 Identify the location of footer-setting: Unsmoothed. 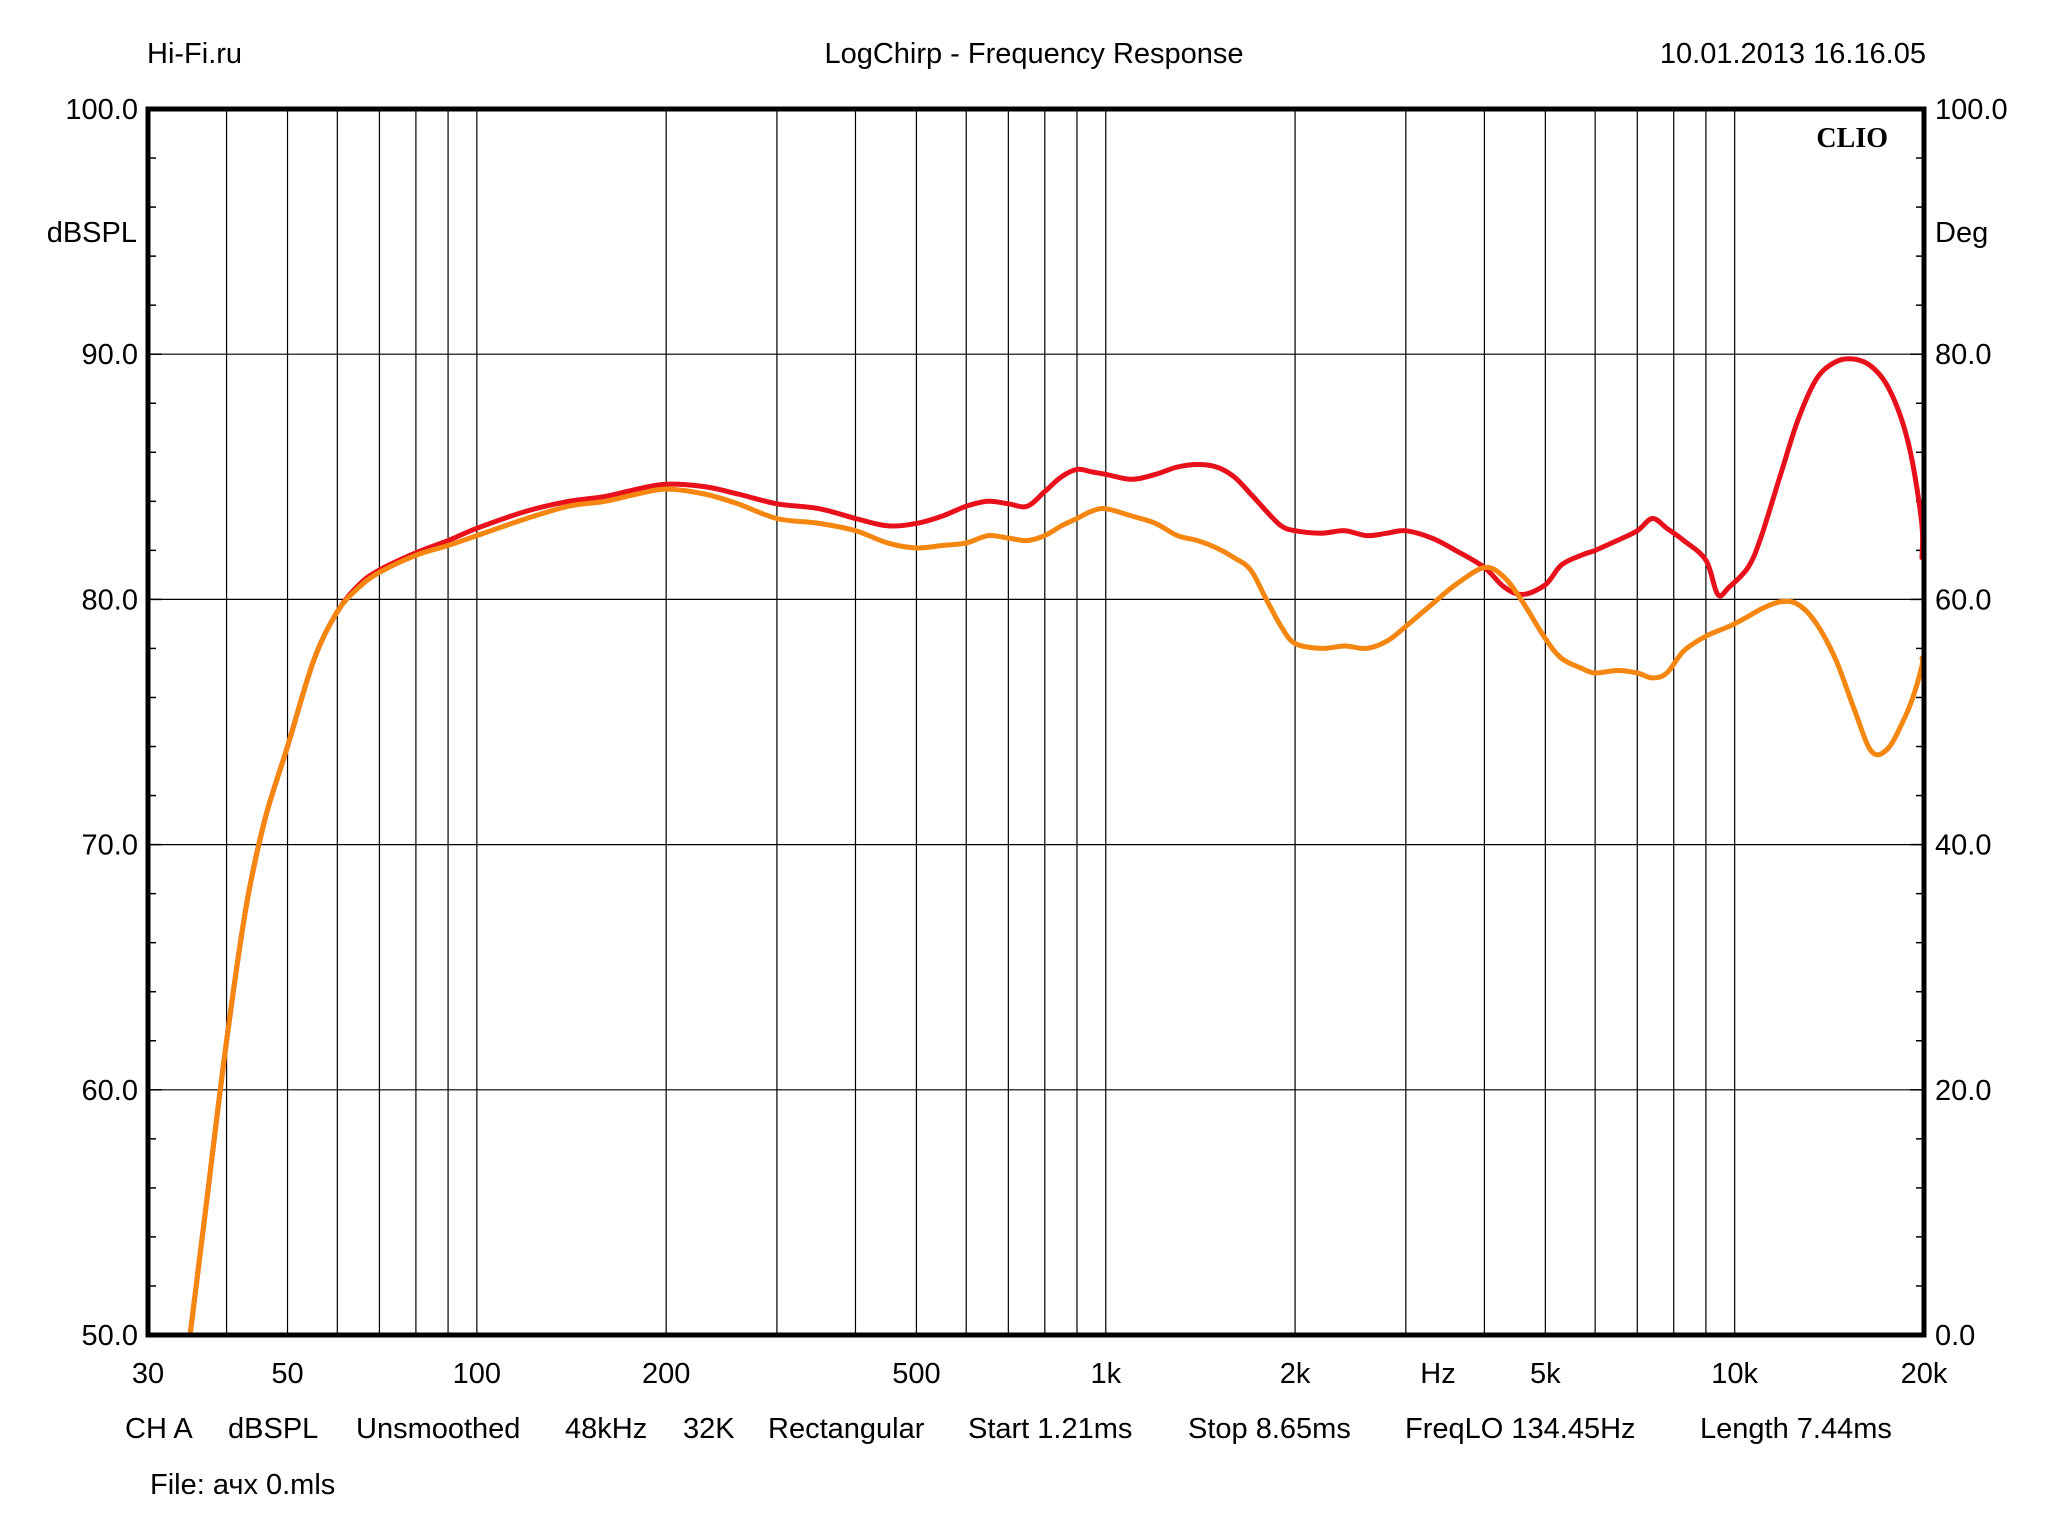
(438, 1429).